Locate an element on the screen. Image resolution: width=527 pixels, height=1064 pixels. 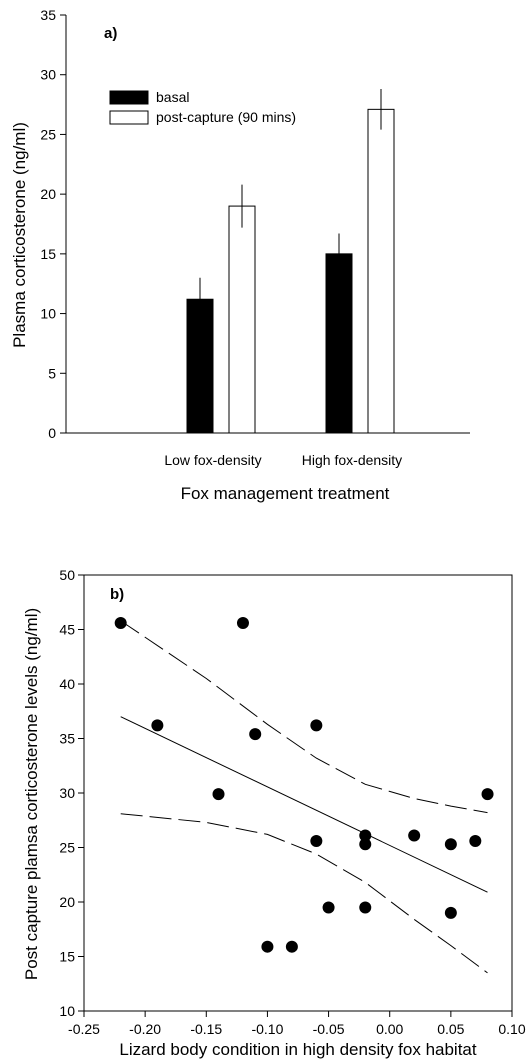
panel-b-x-tick-label: 0.10 is located at coordinates (511, 1029).